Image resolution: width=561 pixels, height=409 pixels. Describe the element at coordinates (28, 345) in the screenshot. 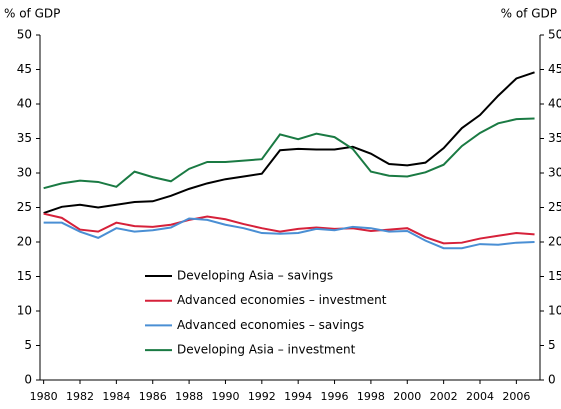

I see `y-tick-label: 5` at that location.